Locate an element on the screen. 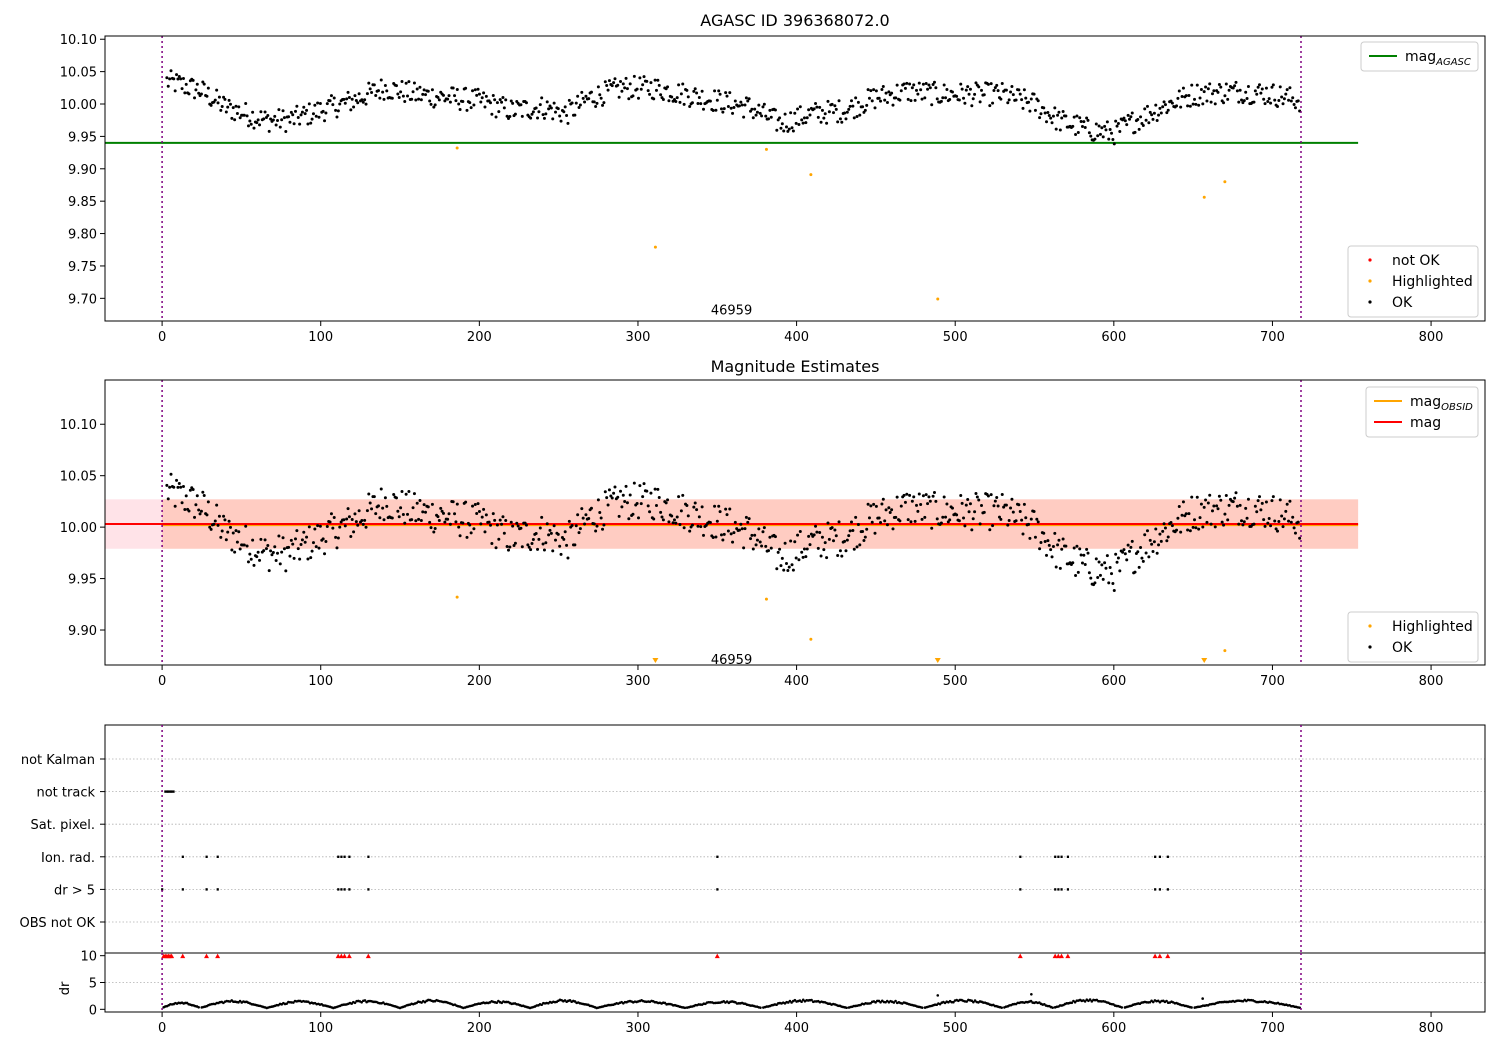 The width and height of the screenshot is (1500, 1050). flag-row-label: Ion. rad. is located at coordinates (68, 858).